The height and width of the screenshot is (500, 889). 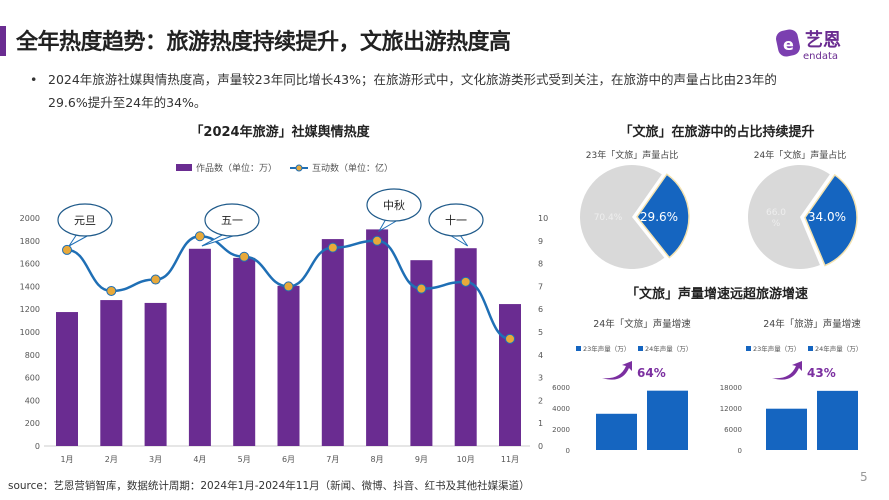 I want to click on y-tick: 2000, so click(x=561, y=430).